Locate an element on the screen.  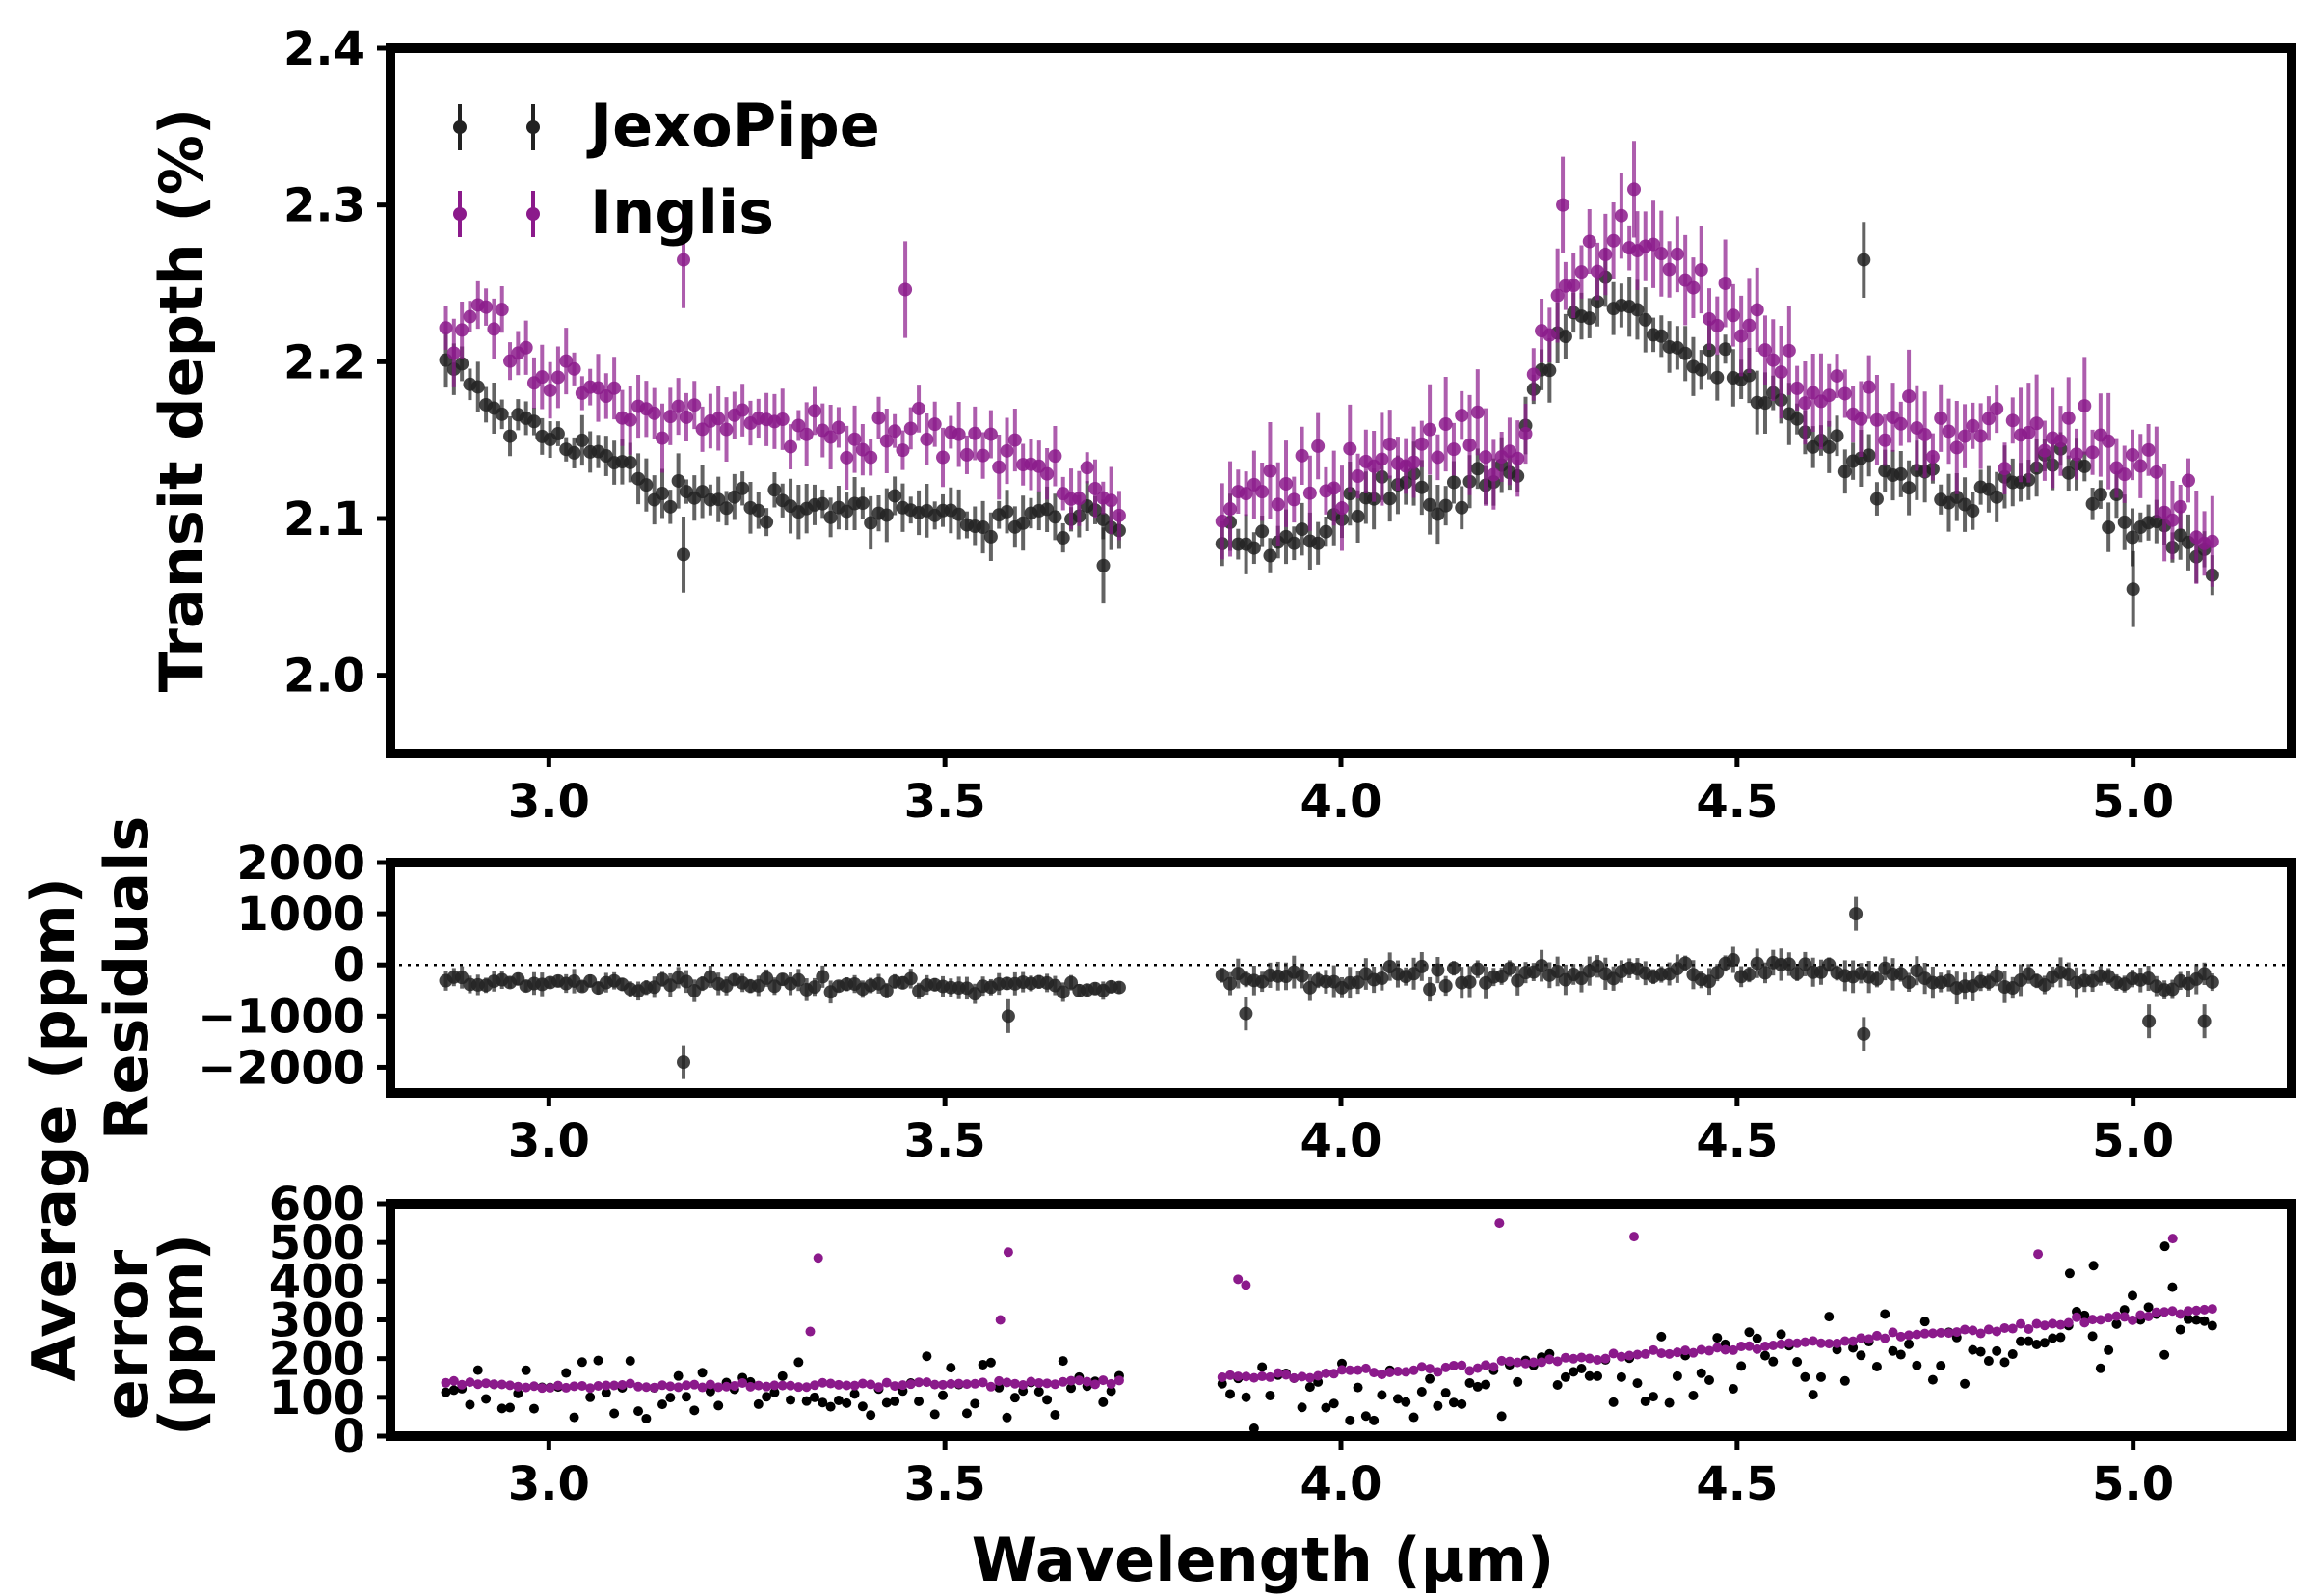
x-tick-label: 3.5 is located at coordinates (945, 802).